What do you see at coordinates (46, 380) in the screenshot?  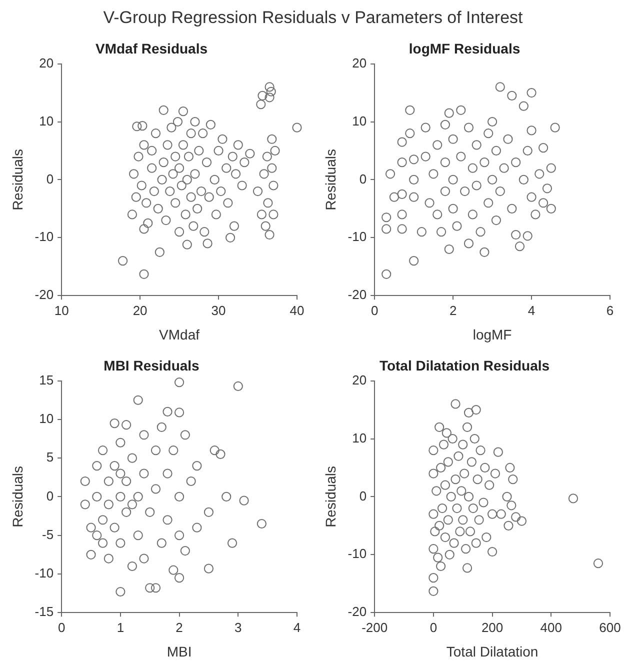 I see `y-tick-label: 15` at bounding box center [46, 380].